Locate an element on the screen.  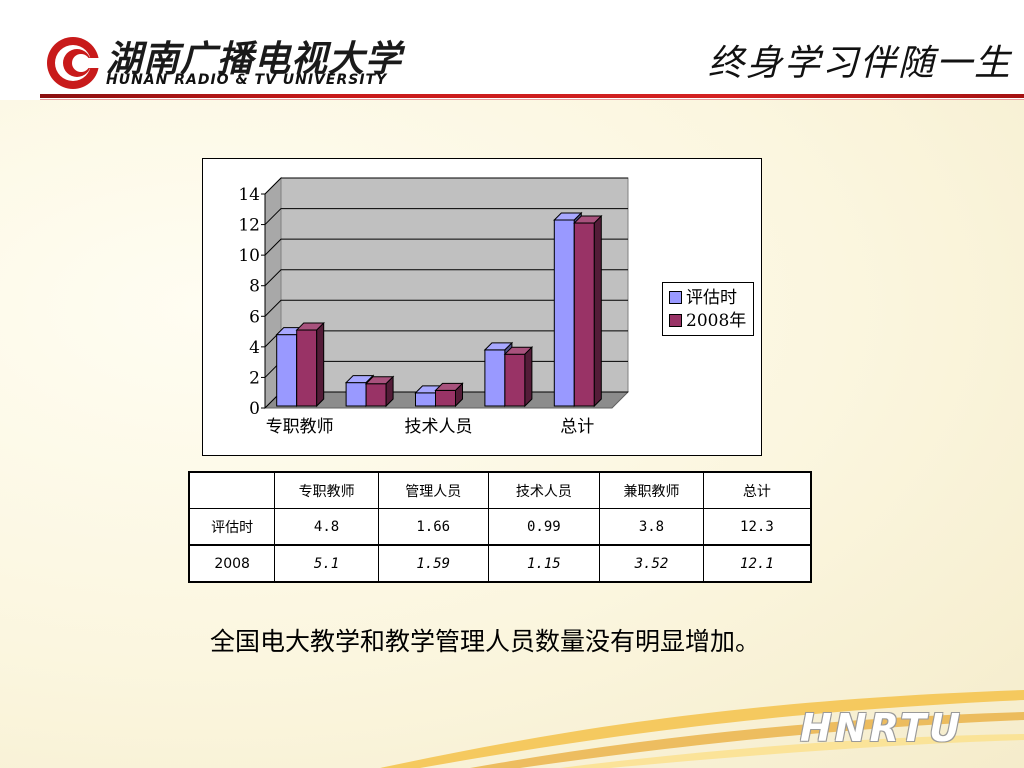
legend-swatch-series1 is located at coordinates (675, 297).